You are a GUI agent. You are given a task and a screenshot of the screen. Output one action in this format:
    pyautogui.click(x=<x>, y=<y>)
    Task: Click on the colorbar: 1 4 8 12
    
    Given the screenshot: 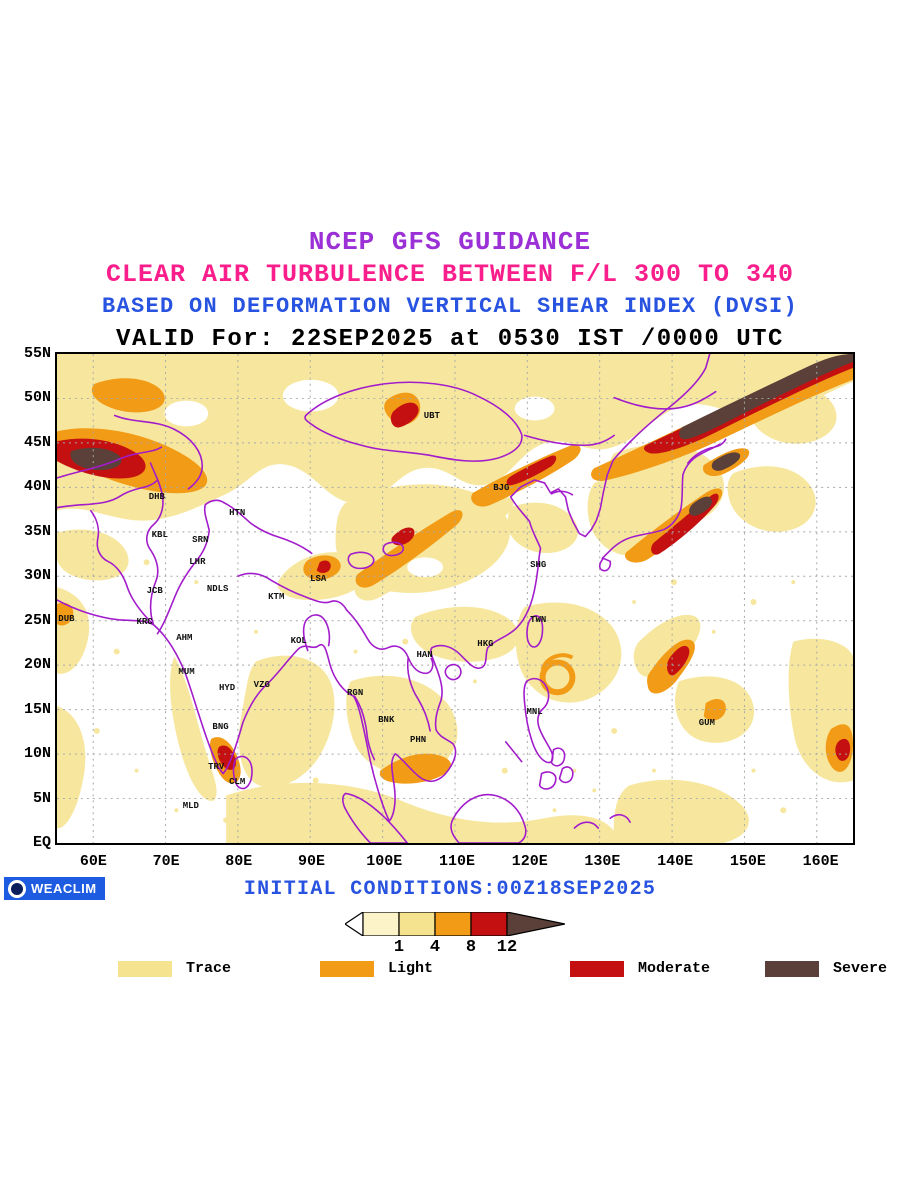 What is the action you would take?
    pyautogui.click(x=454, y=937)
    